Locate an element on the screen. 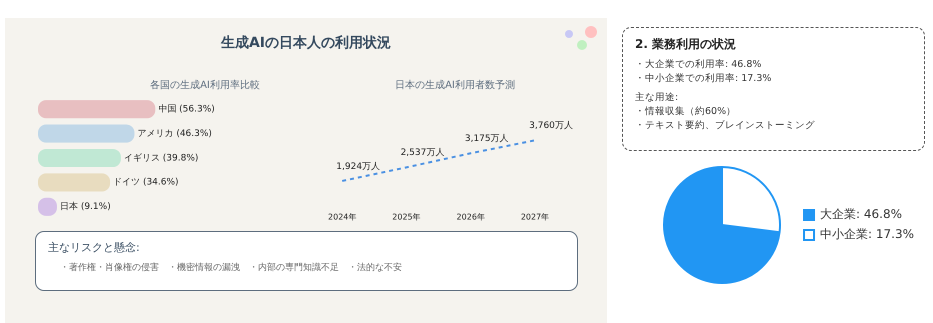 The image size is (933, 323). text: ・情報収集（約60%） is located at coordinates (686, 112).